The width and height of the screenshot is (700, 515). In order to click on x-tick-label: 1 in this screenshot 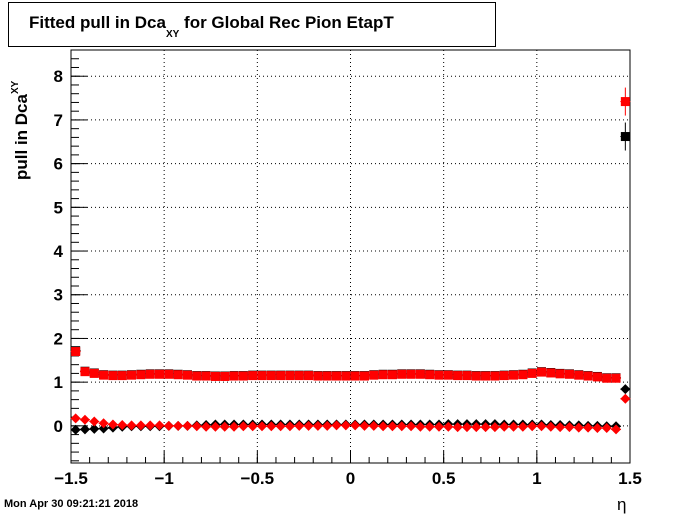, I will do `click(536, 478)`.